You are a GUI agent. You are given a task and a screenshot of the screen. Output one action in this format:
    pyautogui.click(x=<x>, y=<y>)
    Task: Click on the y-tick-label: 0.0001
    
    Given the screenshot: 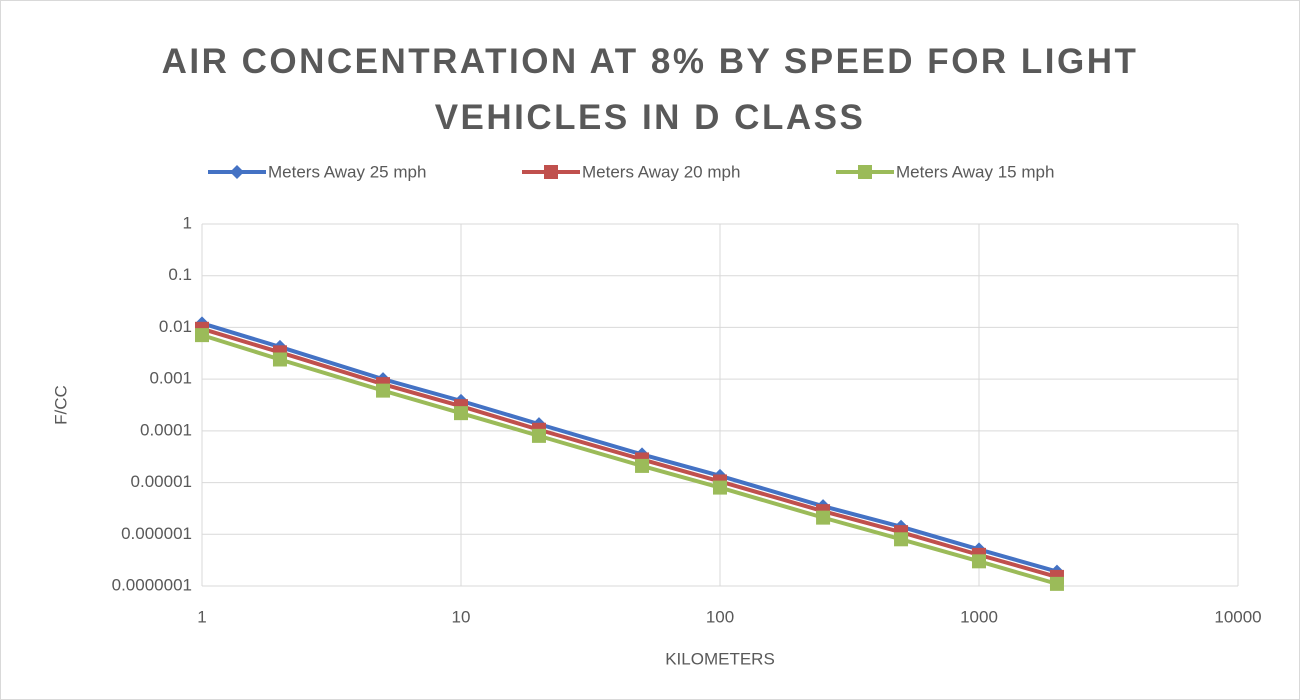 What is the action you would take?
    pyautogui.click(x=166, y=429)
    